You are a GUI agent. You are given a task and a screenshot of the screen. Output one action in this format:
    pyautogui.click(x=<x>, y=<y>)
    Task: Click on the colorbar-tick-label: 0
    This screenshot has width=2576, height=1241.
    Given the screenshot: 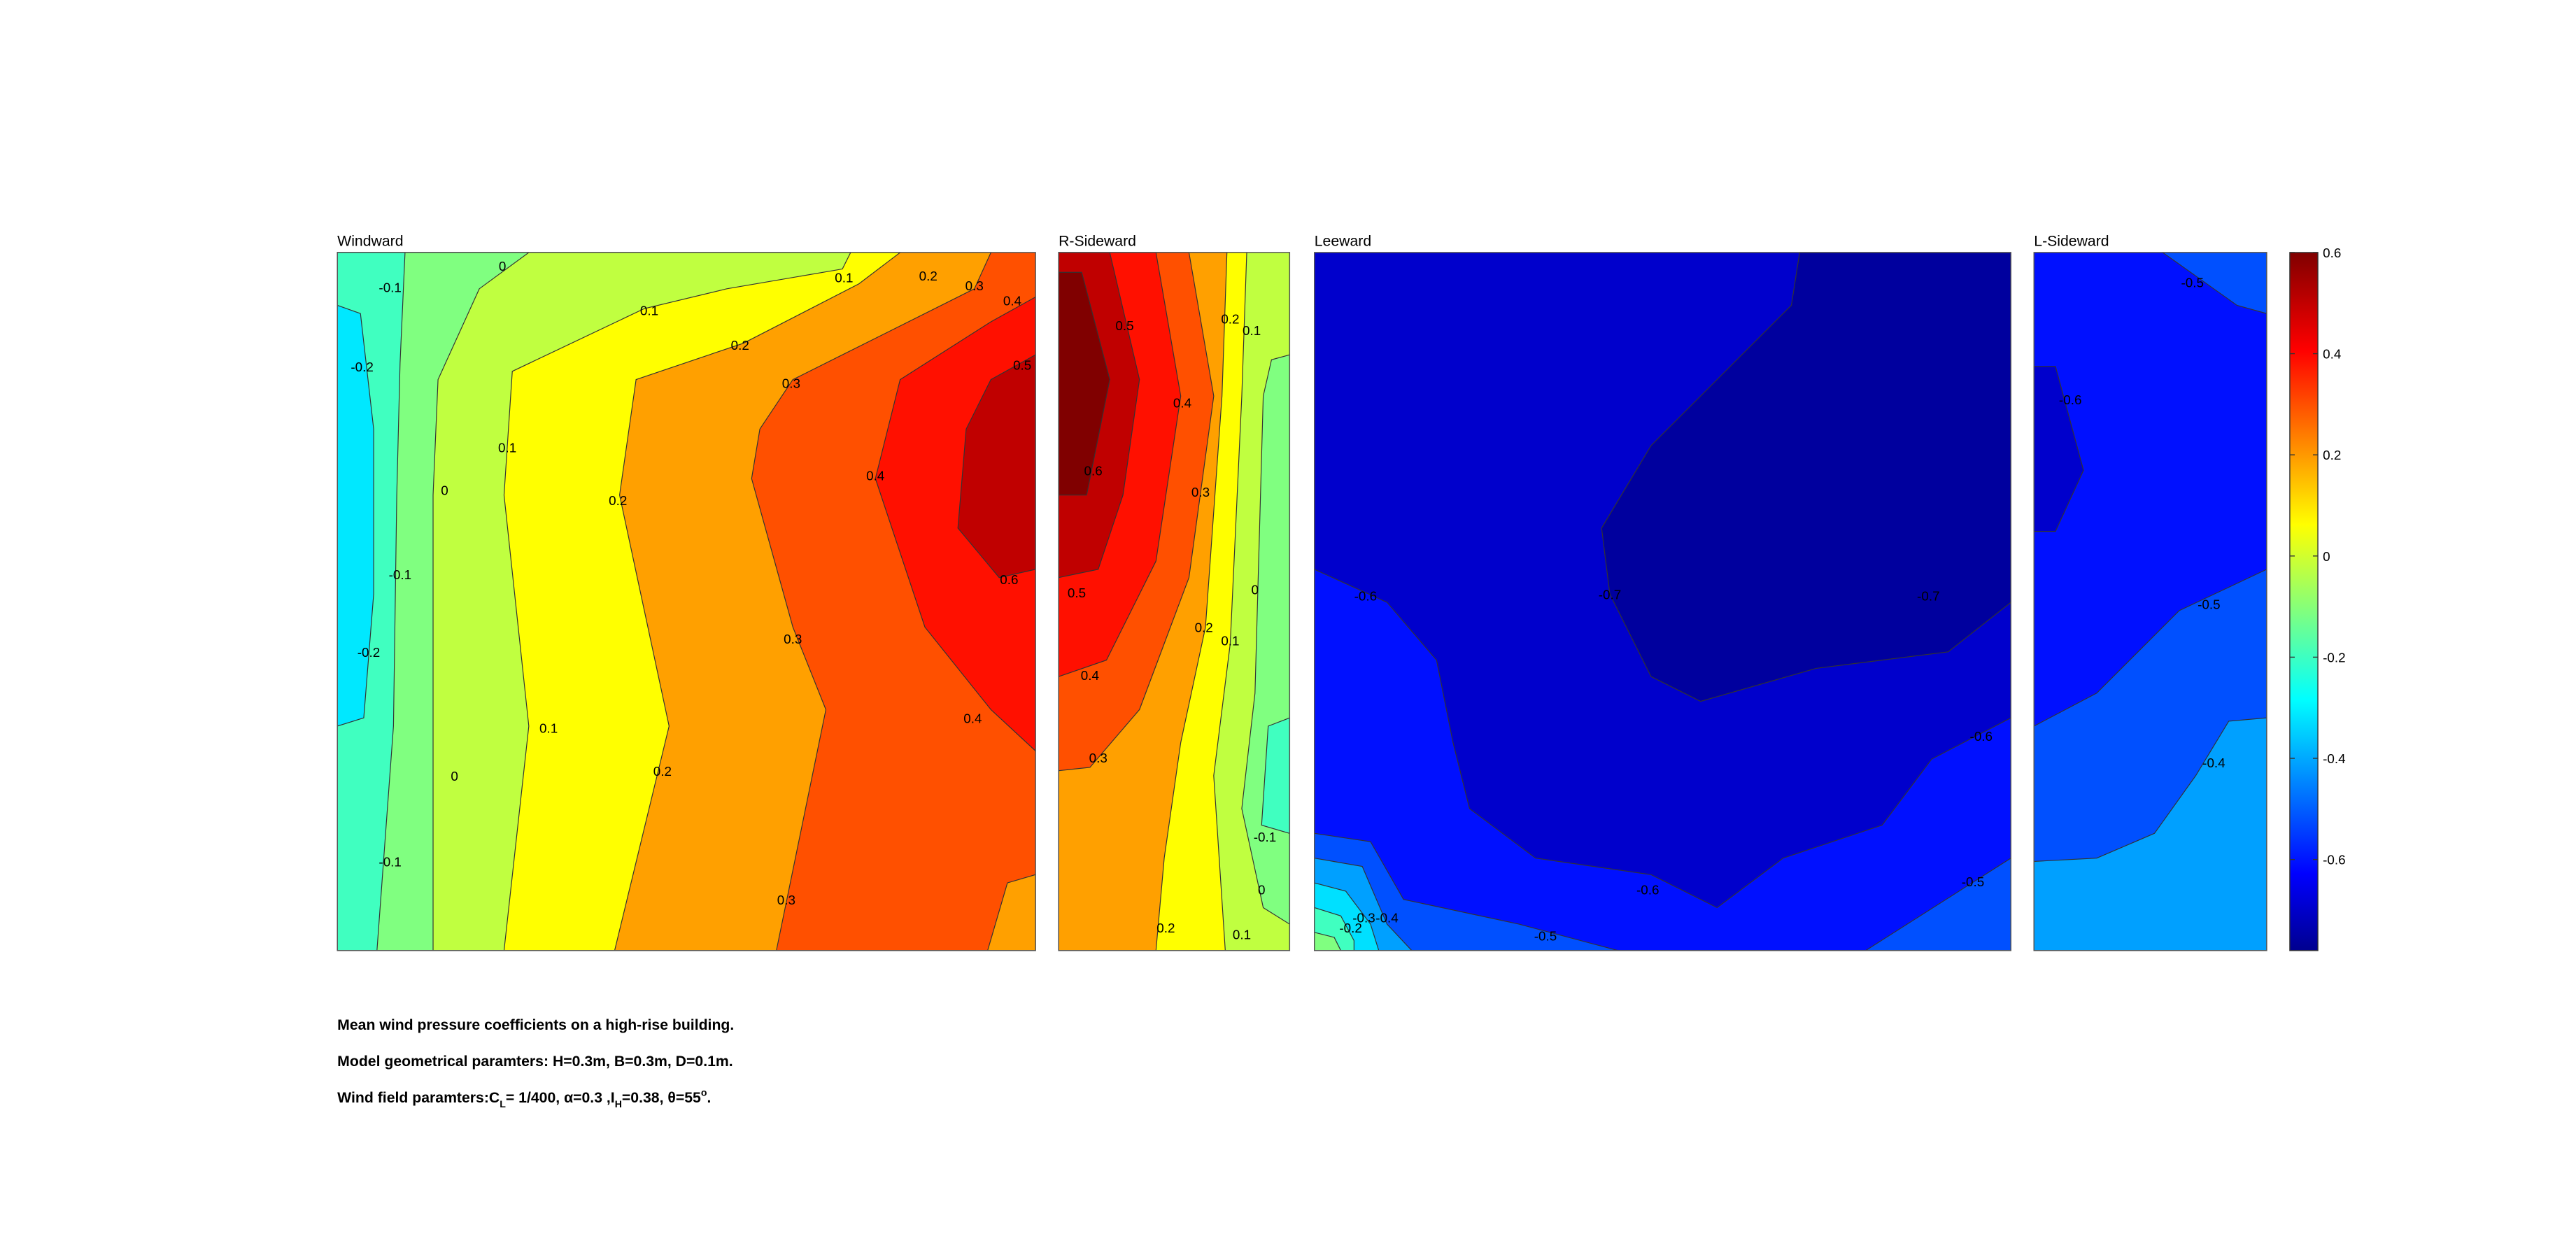 What is the action you would take?
    pyautogui.click(x=2326, y=556)
    